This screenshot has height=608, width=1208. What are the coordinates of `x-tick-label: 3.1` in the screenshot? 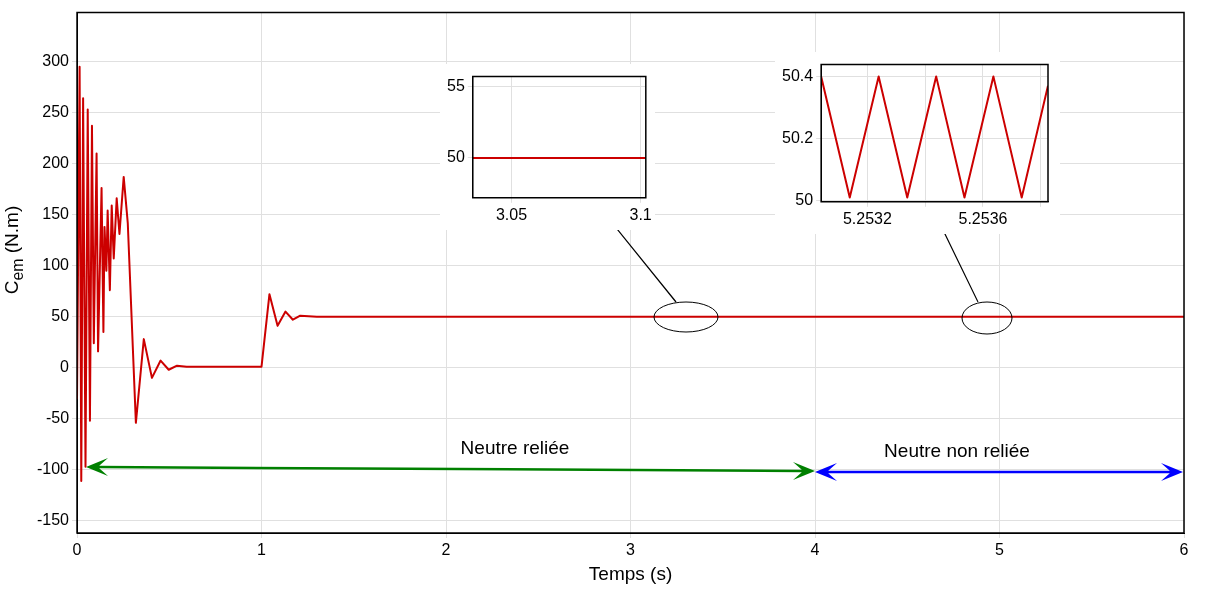 It's located at (640, 214).